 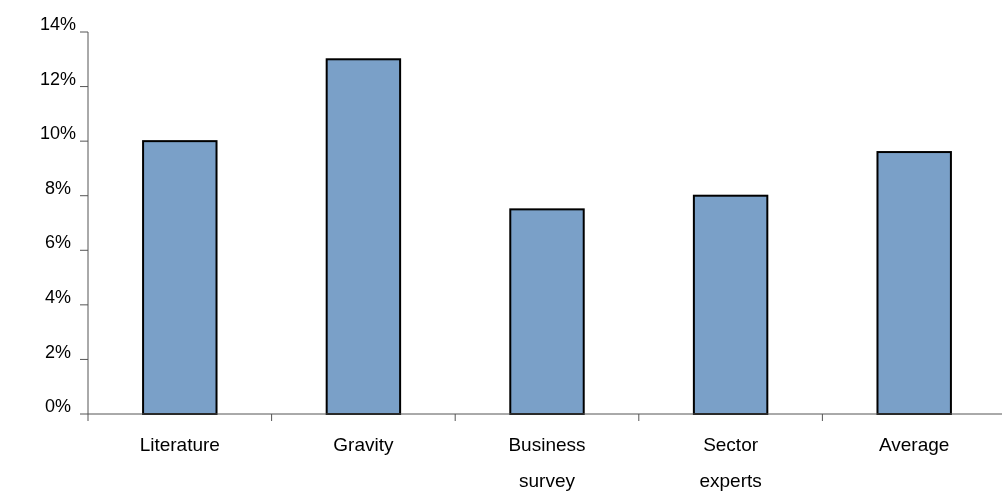 I want to click on y-tick-label: 6%, so click(x=58, y=242).